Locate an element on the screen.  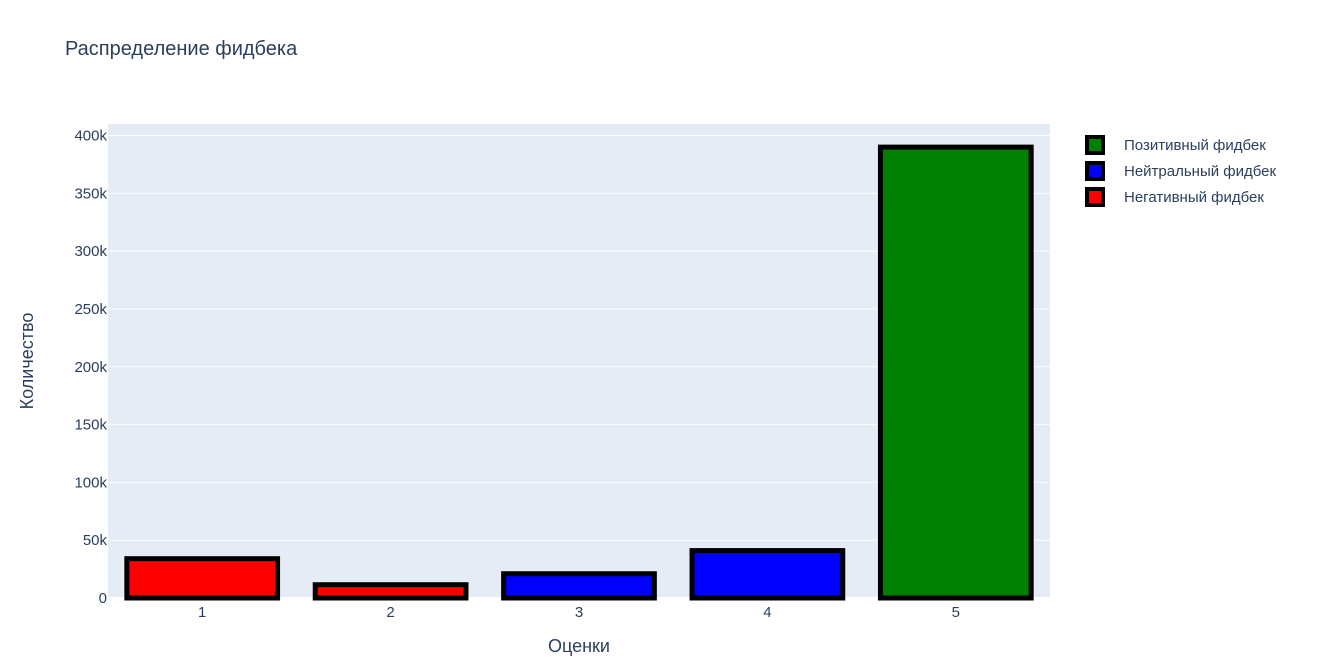
y-tick-label: 400k is located at coordinates (90, 136).